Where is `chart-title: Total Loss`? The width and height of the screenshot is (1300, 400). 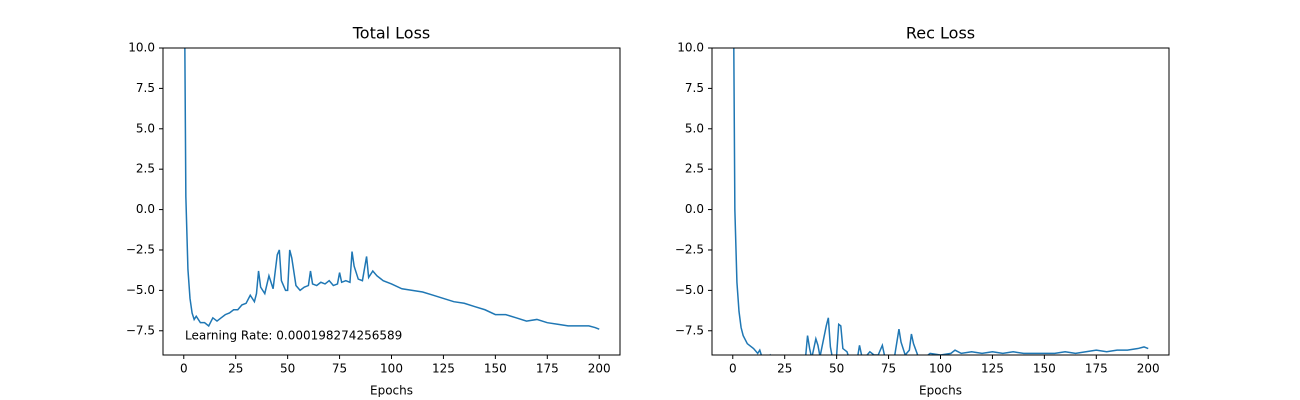 chart-title: Total Loss is located at coordinates (391, 33).